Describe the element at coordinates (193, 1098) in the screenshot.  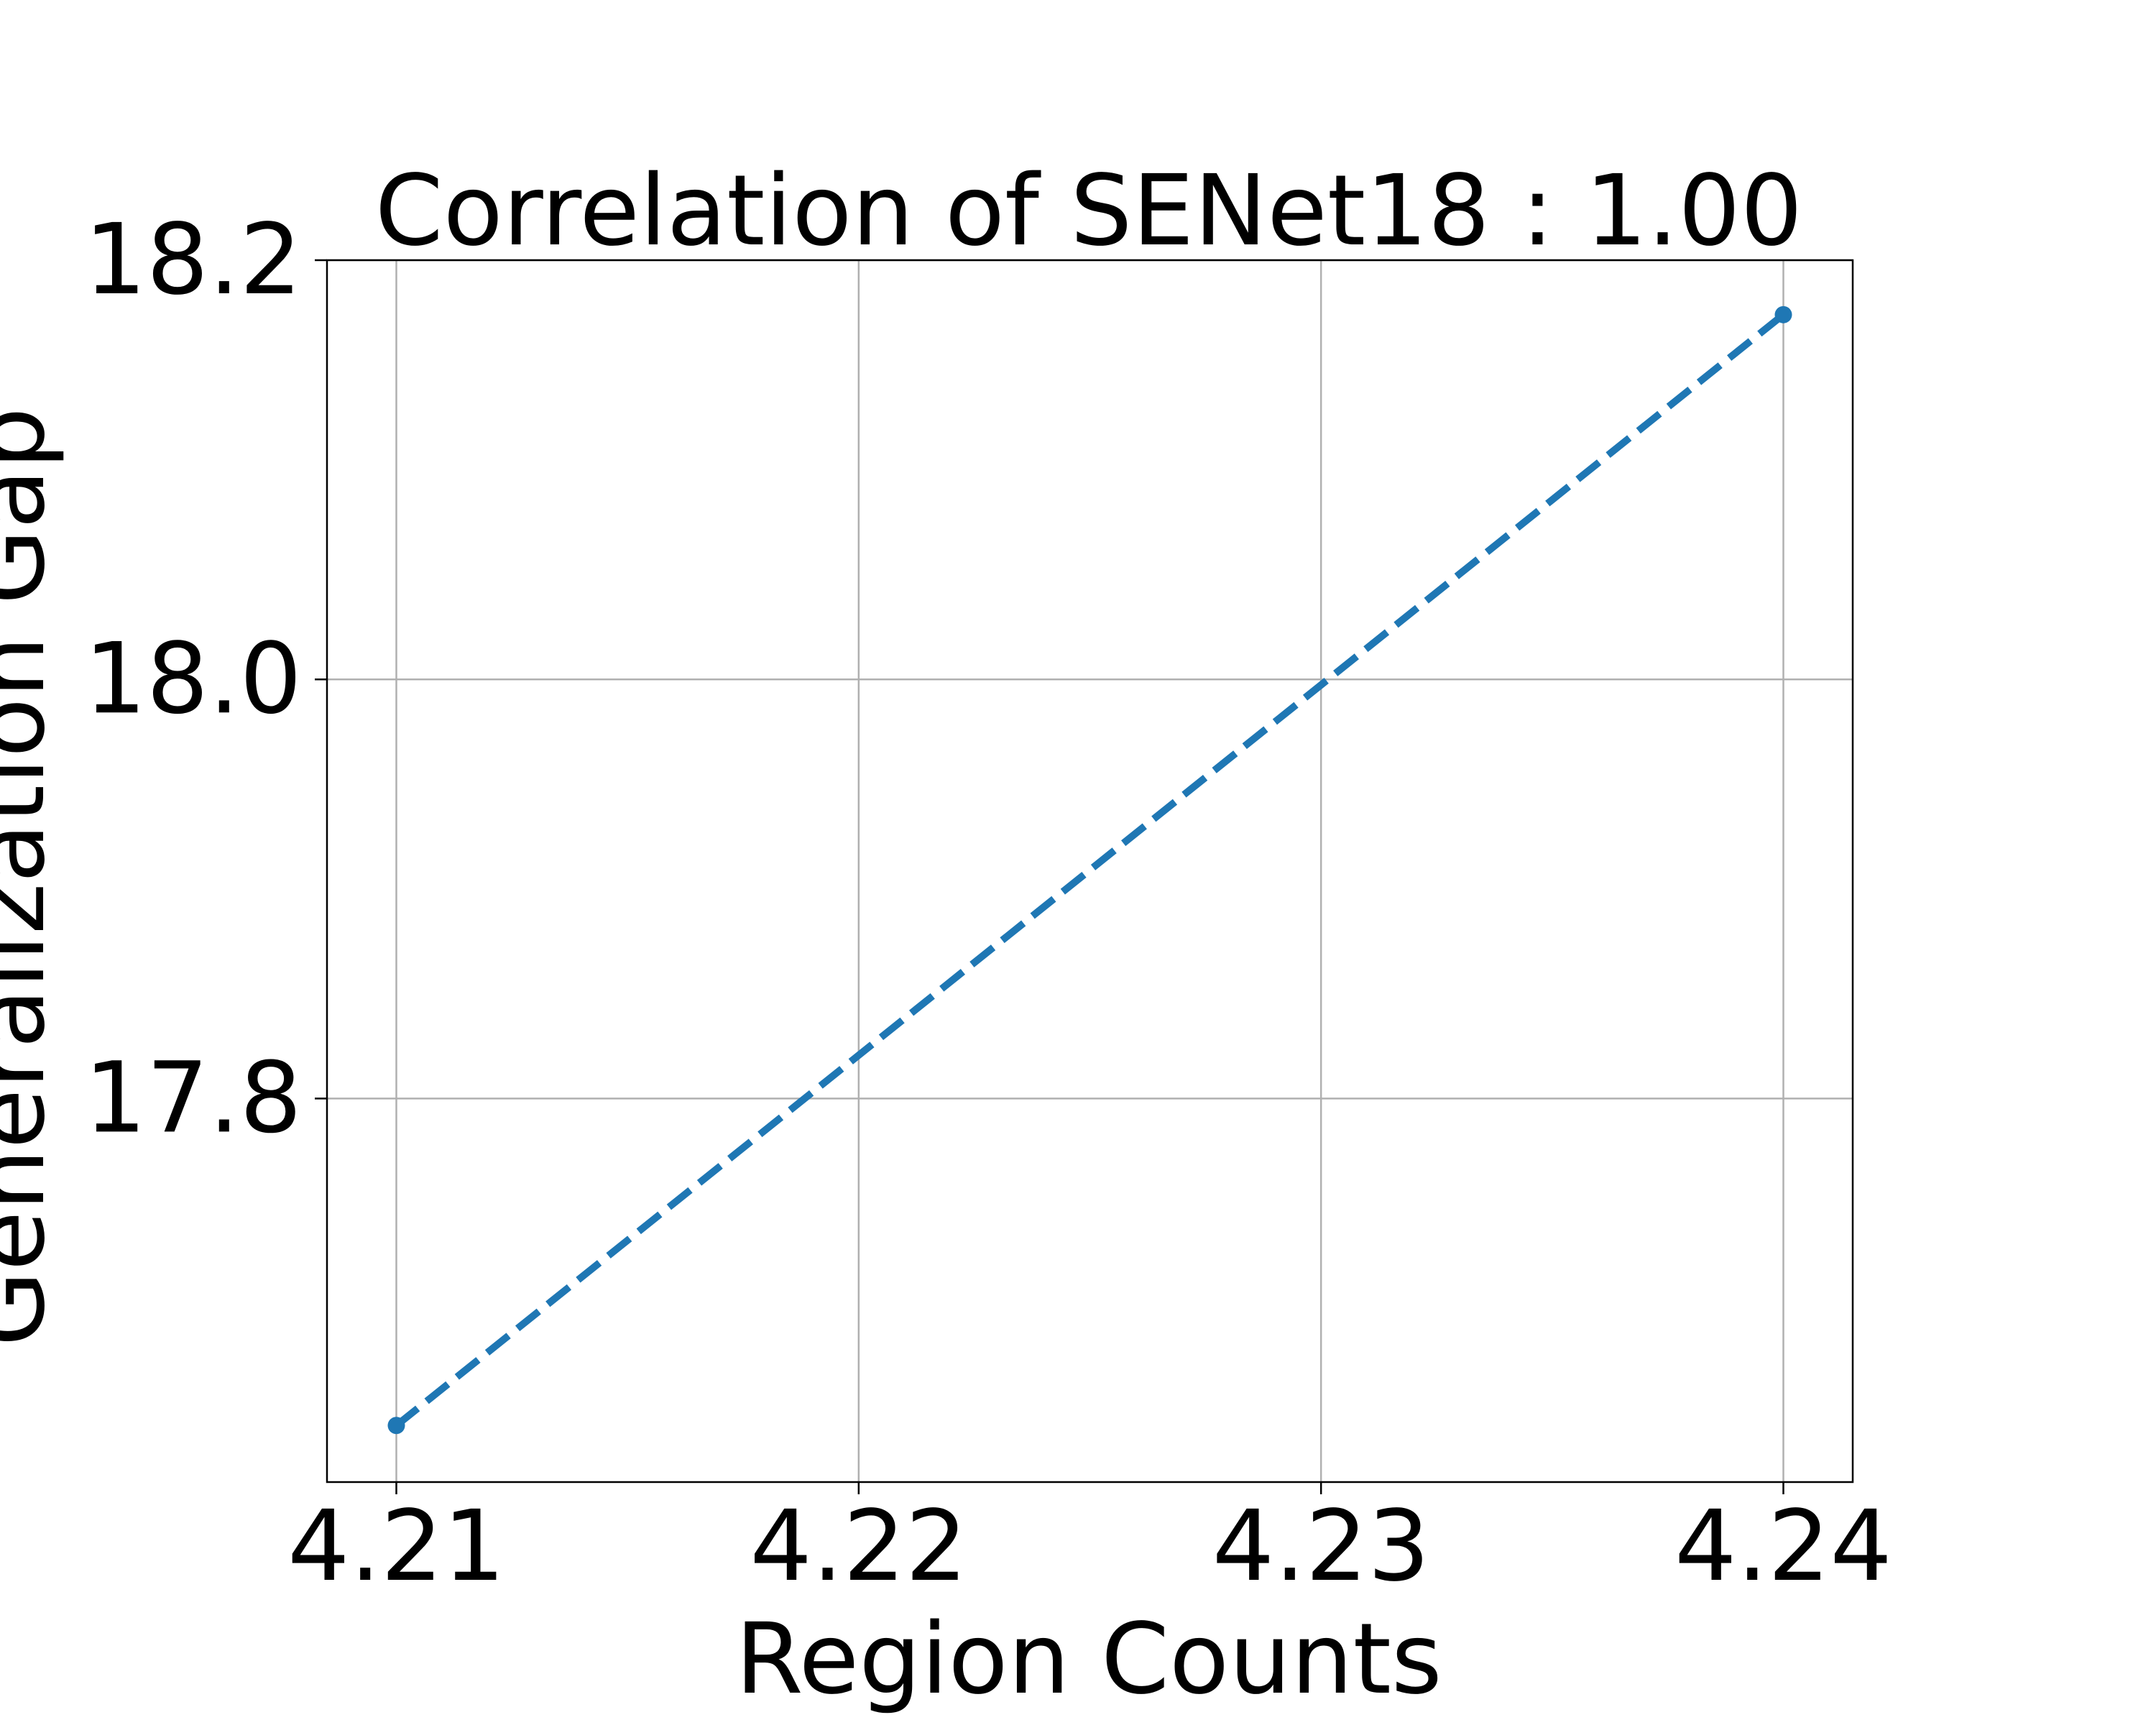
I see `y-tick-label: 17.8` at that location.